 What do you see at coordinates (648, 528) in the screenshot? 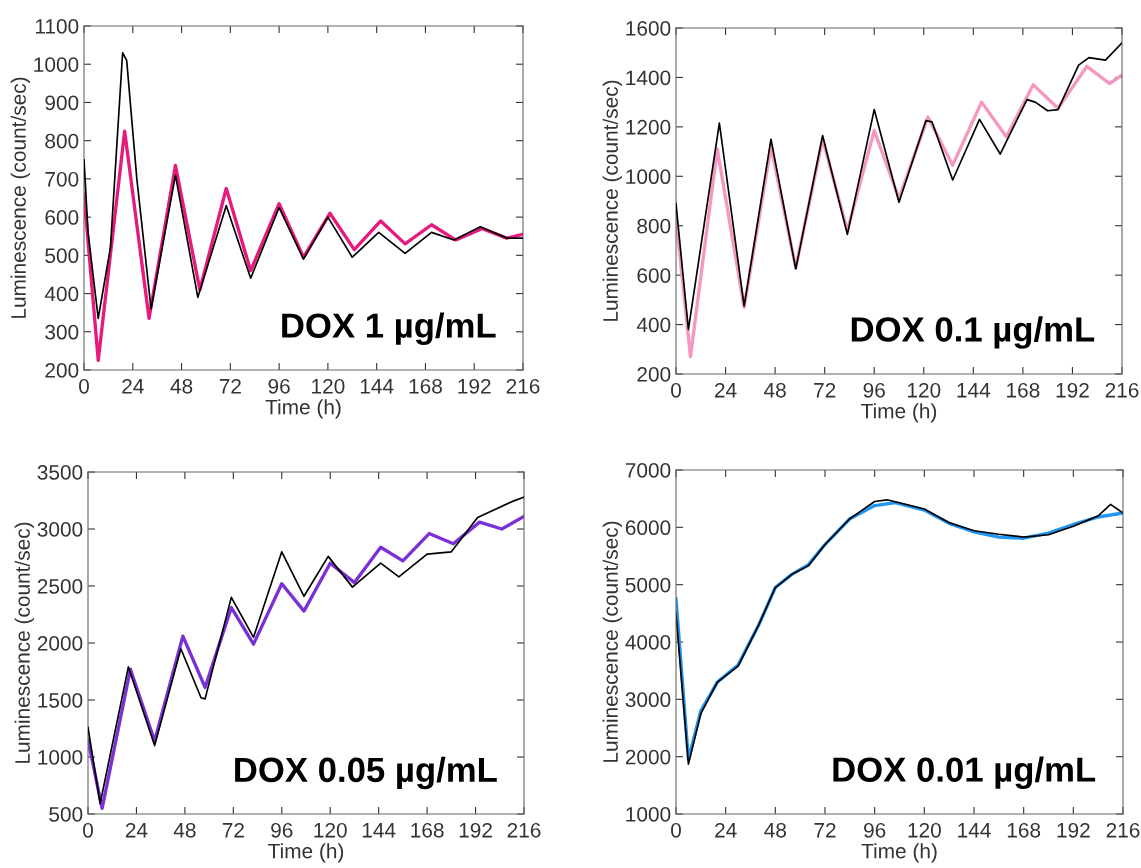
I see `y-tick-label: 6000` at bounding box center [648, 528].